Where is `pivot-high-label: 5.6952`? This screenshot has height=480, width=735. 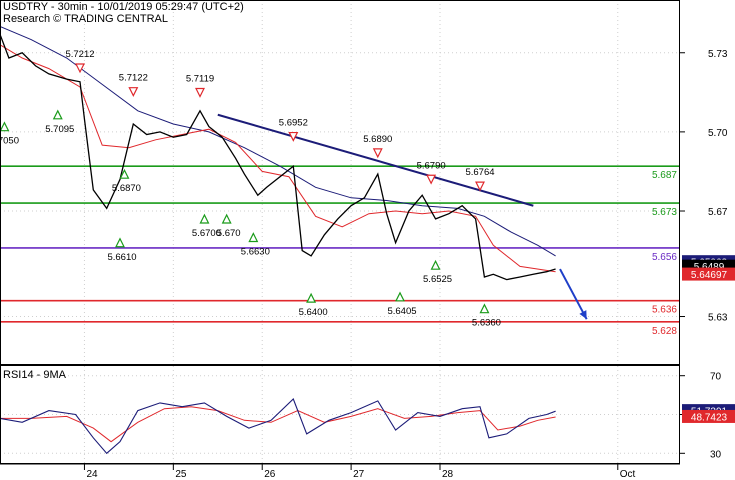
pivot-high-label: 5.6952 is located at coordinates (293, 123).